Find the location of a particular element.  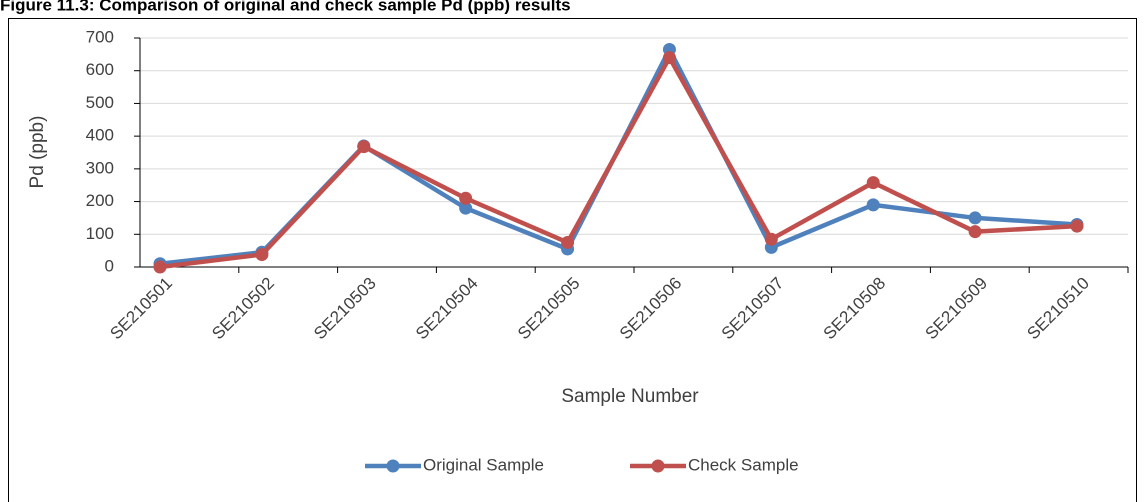

y-tick-label: 500 is located at coordinates (100, 102).